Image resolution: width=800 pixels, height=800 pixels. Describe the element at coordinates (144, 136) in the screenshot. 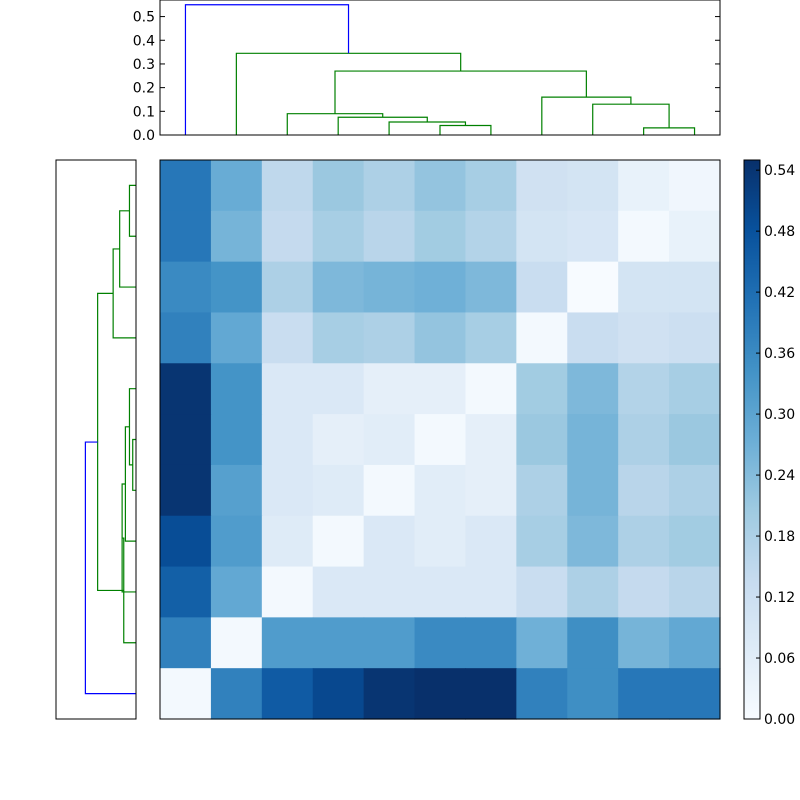

I see `y-tick-label: 0.0` at that location.